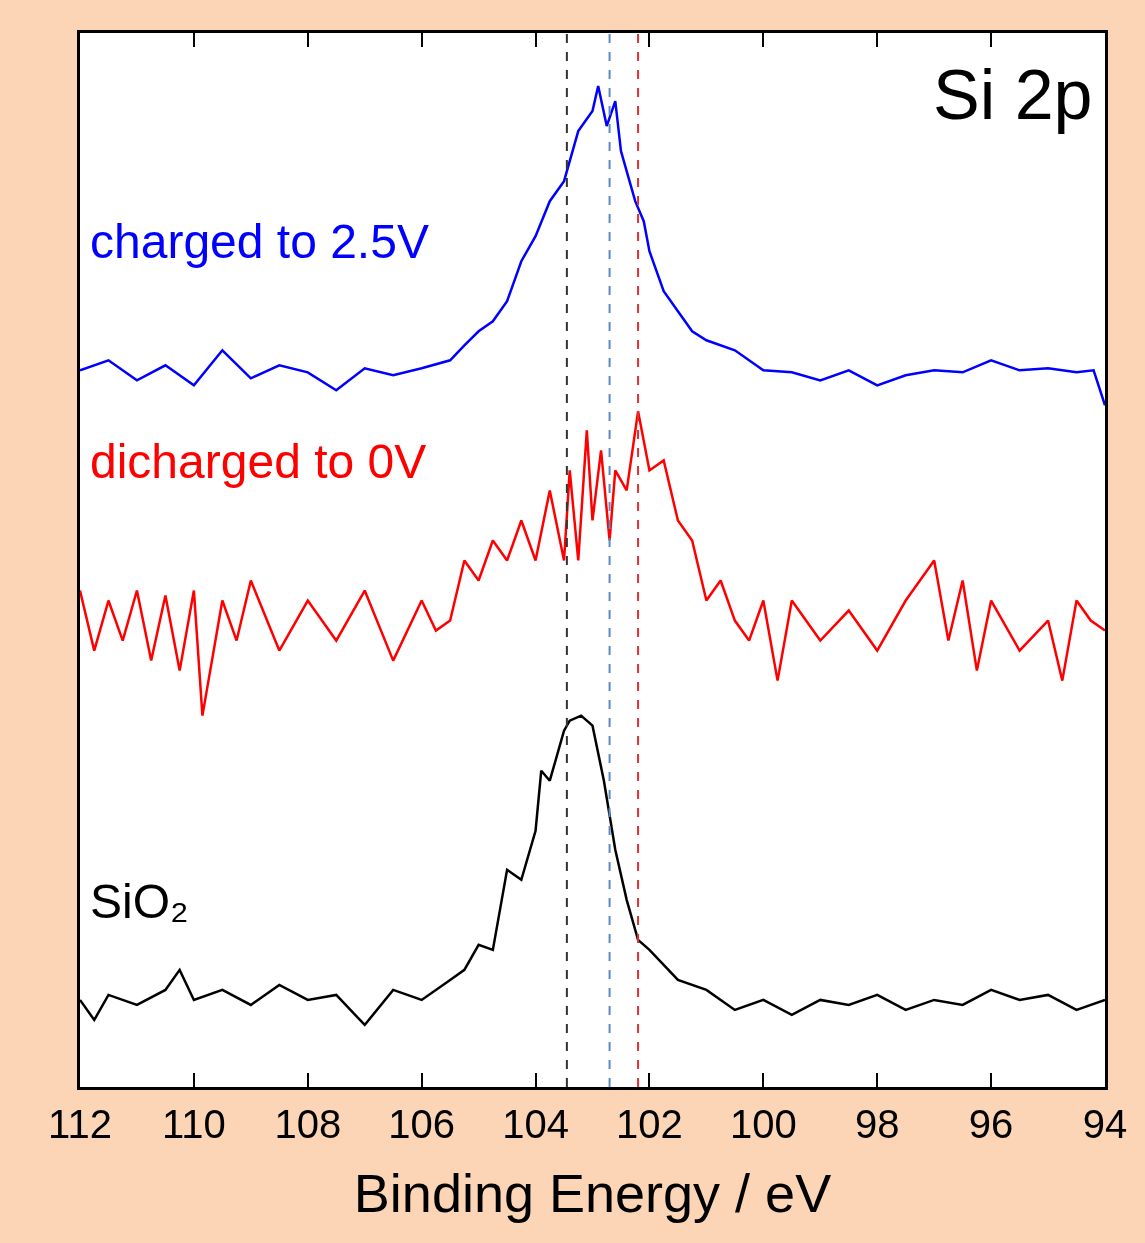 This screenshot has width=1145, height=1243. Describe the element at coordinates (258, 461) in the screenshot. I see `series-label: dicharged to 0V` at that location.